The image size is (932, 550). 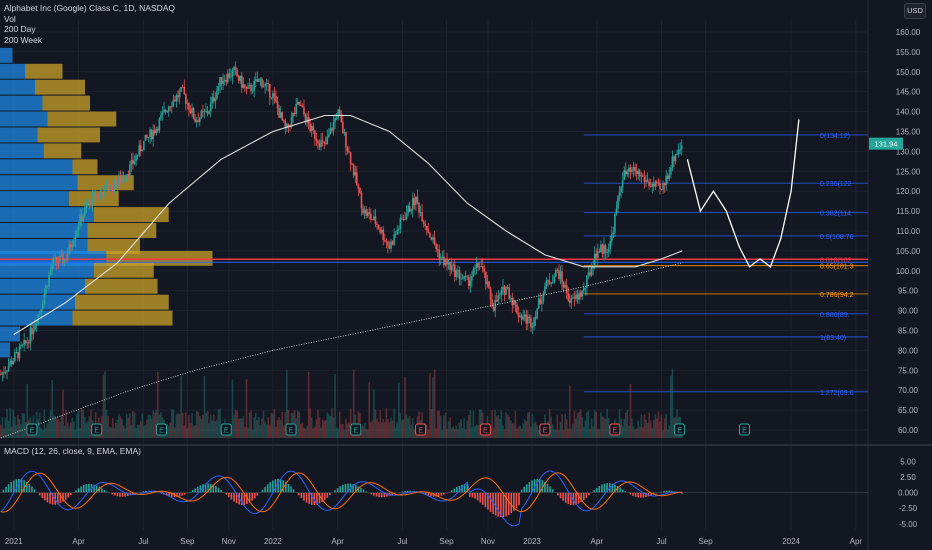 What do you see at coordinates (791, 541) in the screenshot?
I see `time-tick-label: 2024` at bounding box center [791, 541].